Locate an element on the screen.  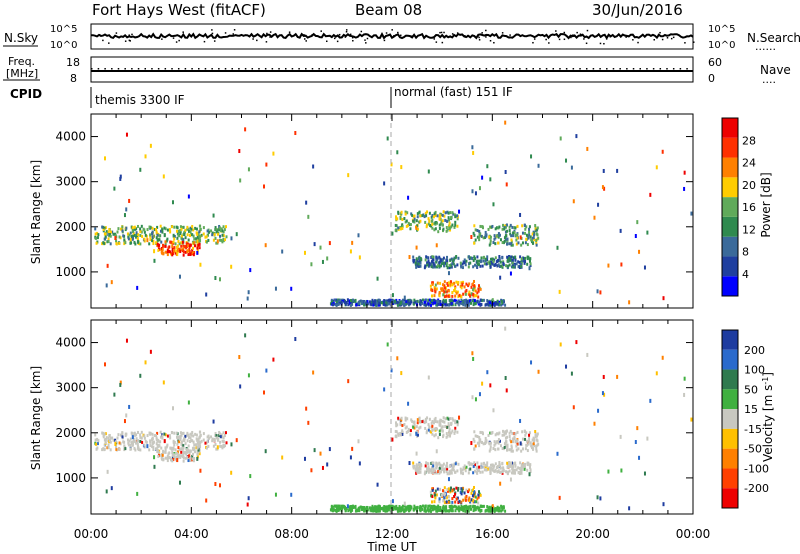
power-colorbar-tick: 12 is located at coordinates (749, 229).